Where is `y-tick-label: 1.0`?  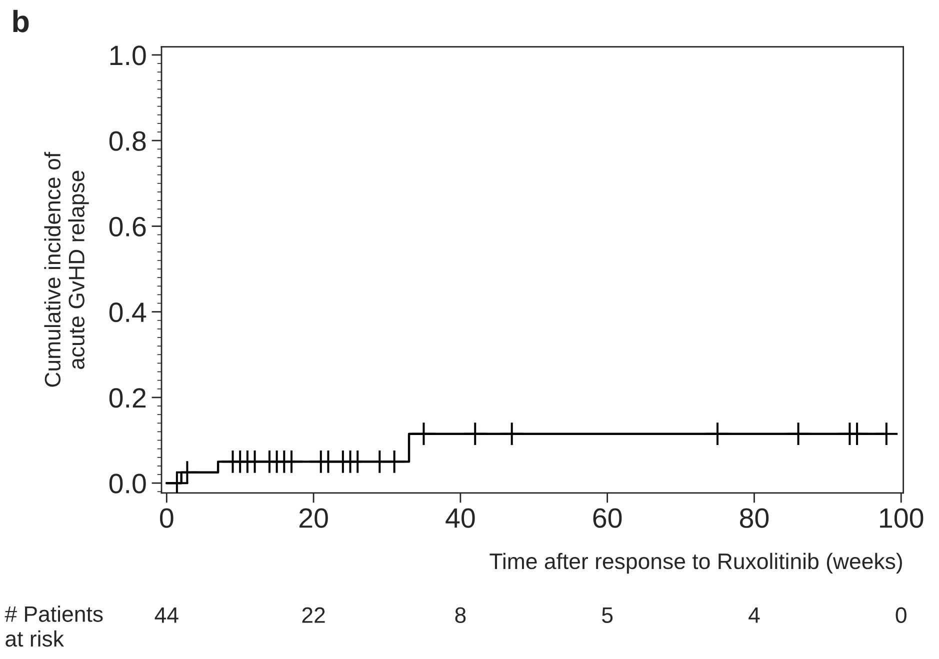
y-tick-label: 1.0 is located at coordinates (128, 56).